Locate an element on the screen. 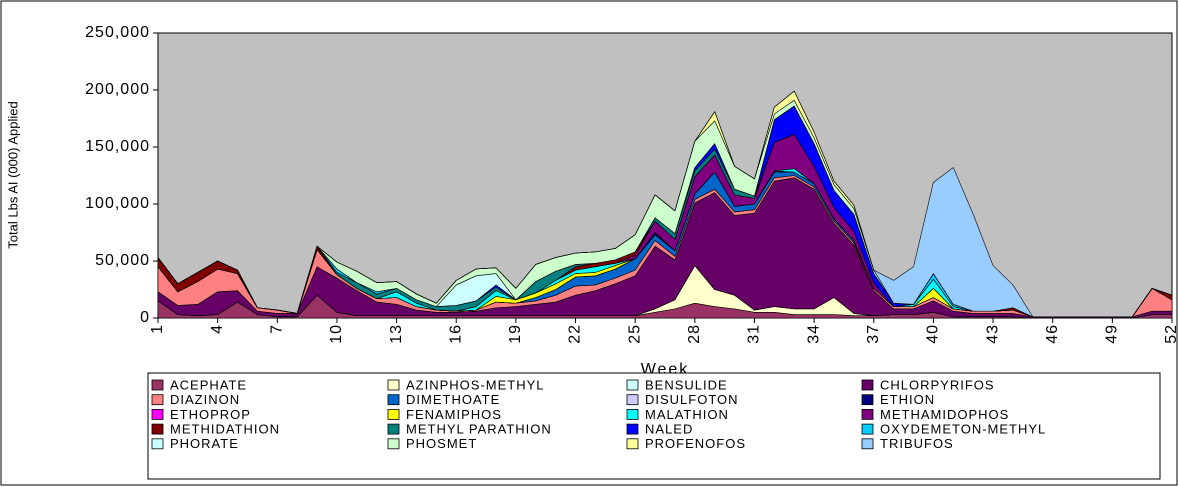 The image size is (1179, 487). legend-label: PROFENOFOS is located at coordinates (695, 443).